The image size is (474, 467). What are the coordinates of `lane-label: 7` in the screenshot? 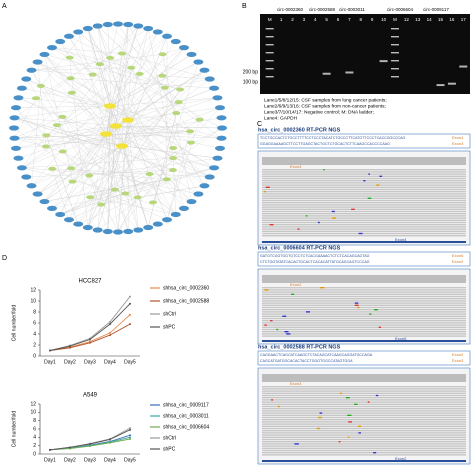 It's located at (349, 19).